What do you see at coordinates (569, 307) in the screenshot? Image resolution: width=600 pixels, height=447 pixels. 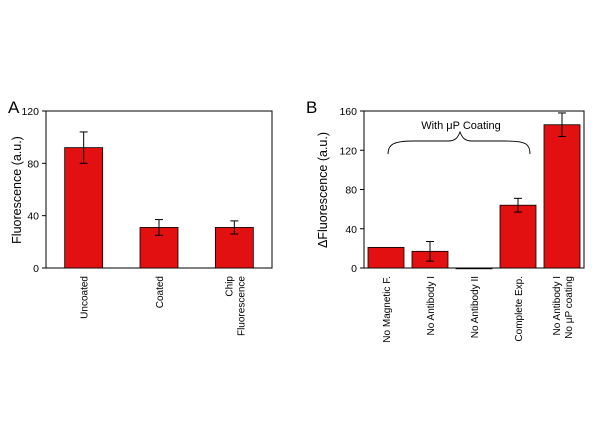 I see `x-tick-label: No μP coating` at bounding box center [569, 307].